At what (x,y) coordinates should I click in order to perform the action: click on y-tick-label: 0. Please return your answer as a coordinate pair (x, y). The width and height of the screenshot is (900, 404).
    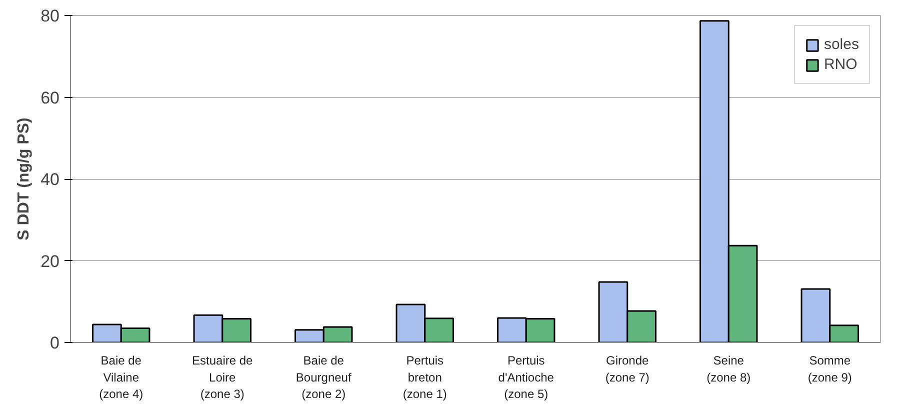
    Looking at the image, I should click on (55, 343).